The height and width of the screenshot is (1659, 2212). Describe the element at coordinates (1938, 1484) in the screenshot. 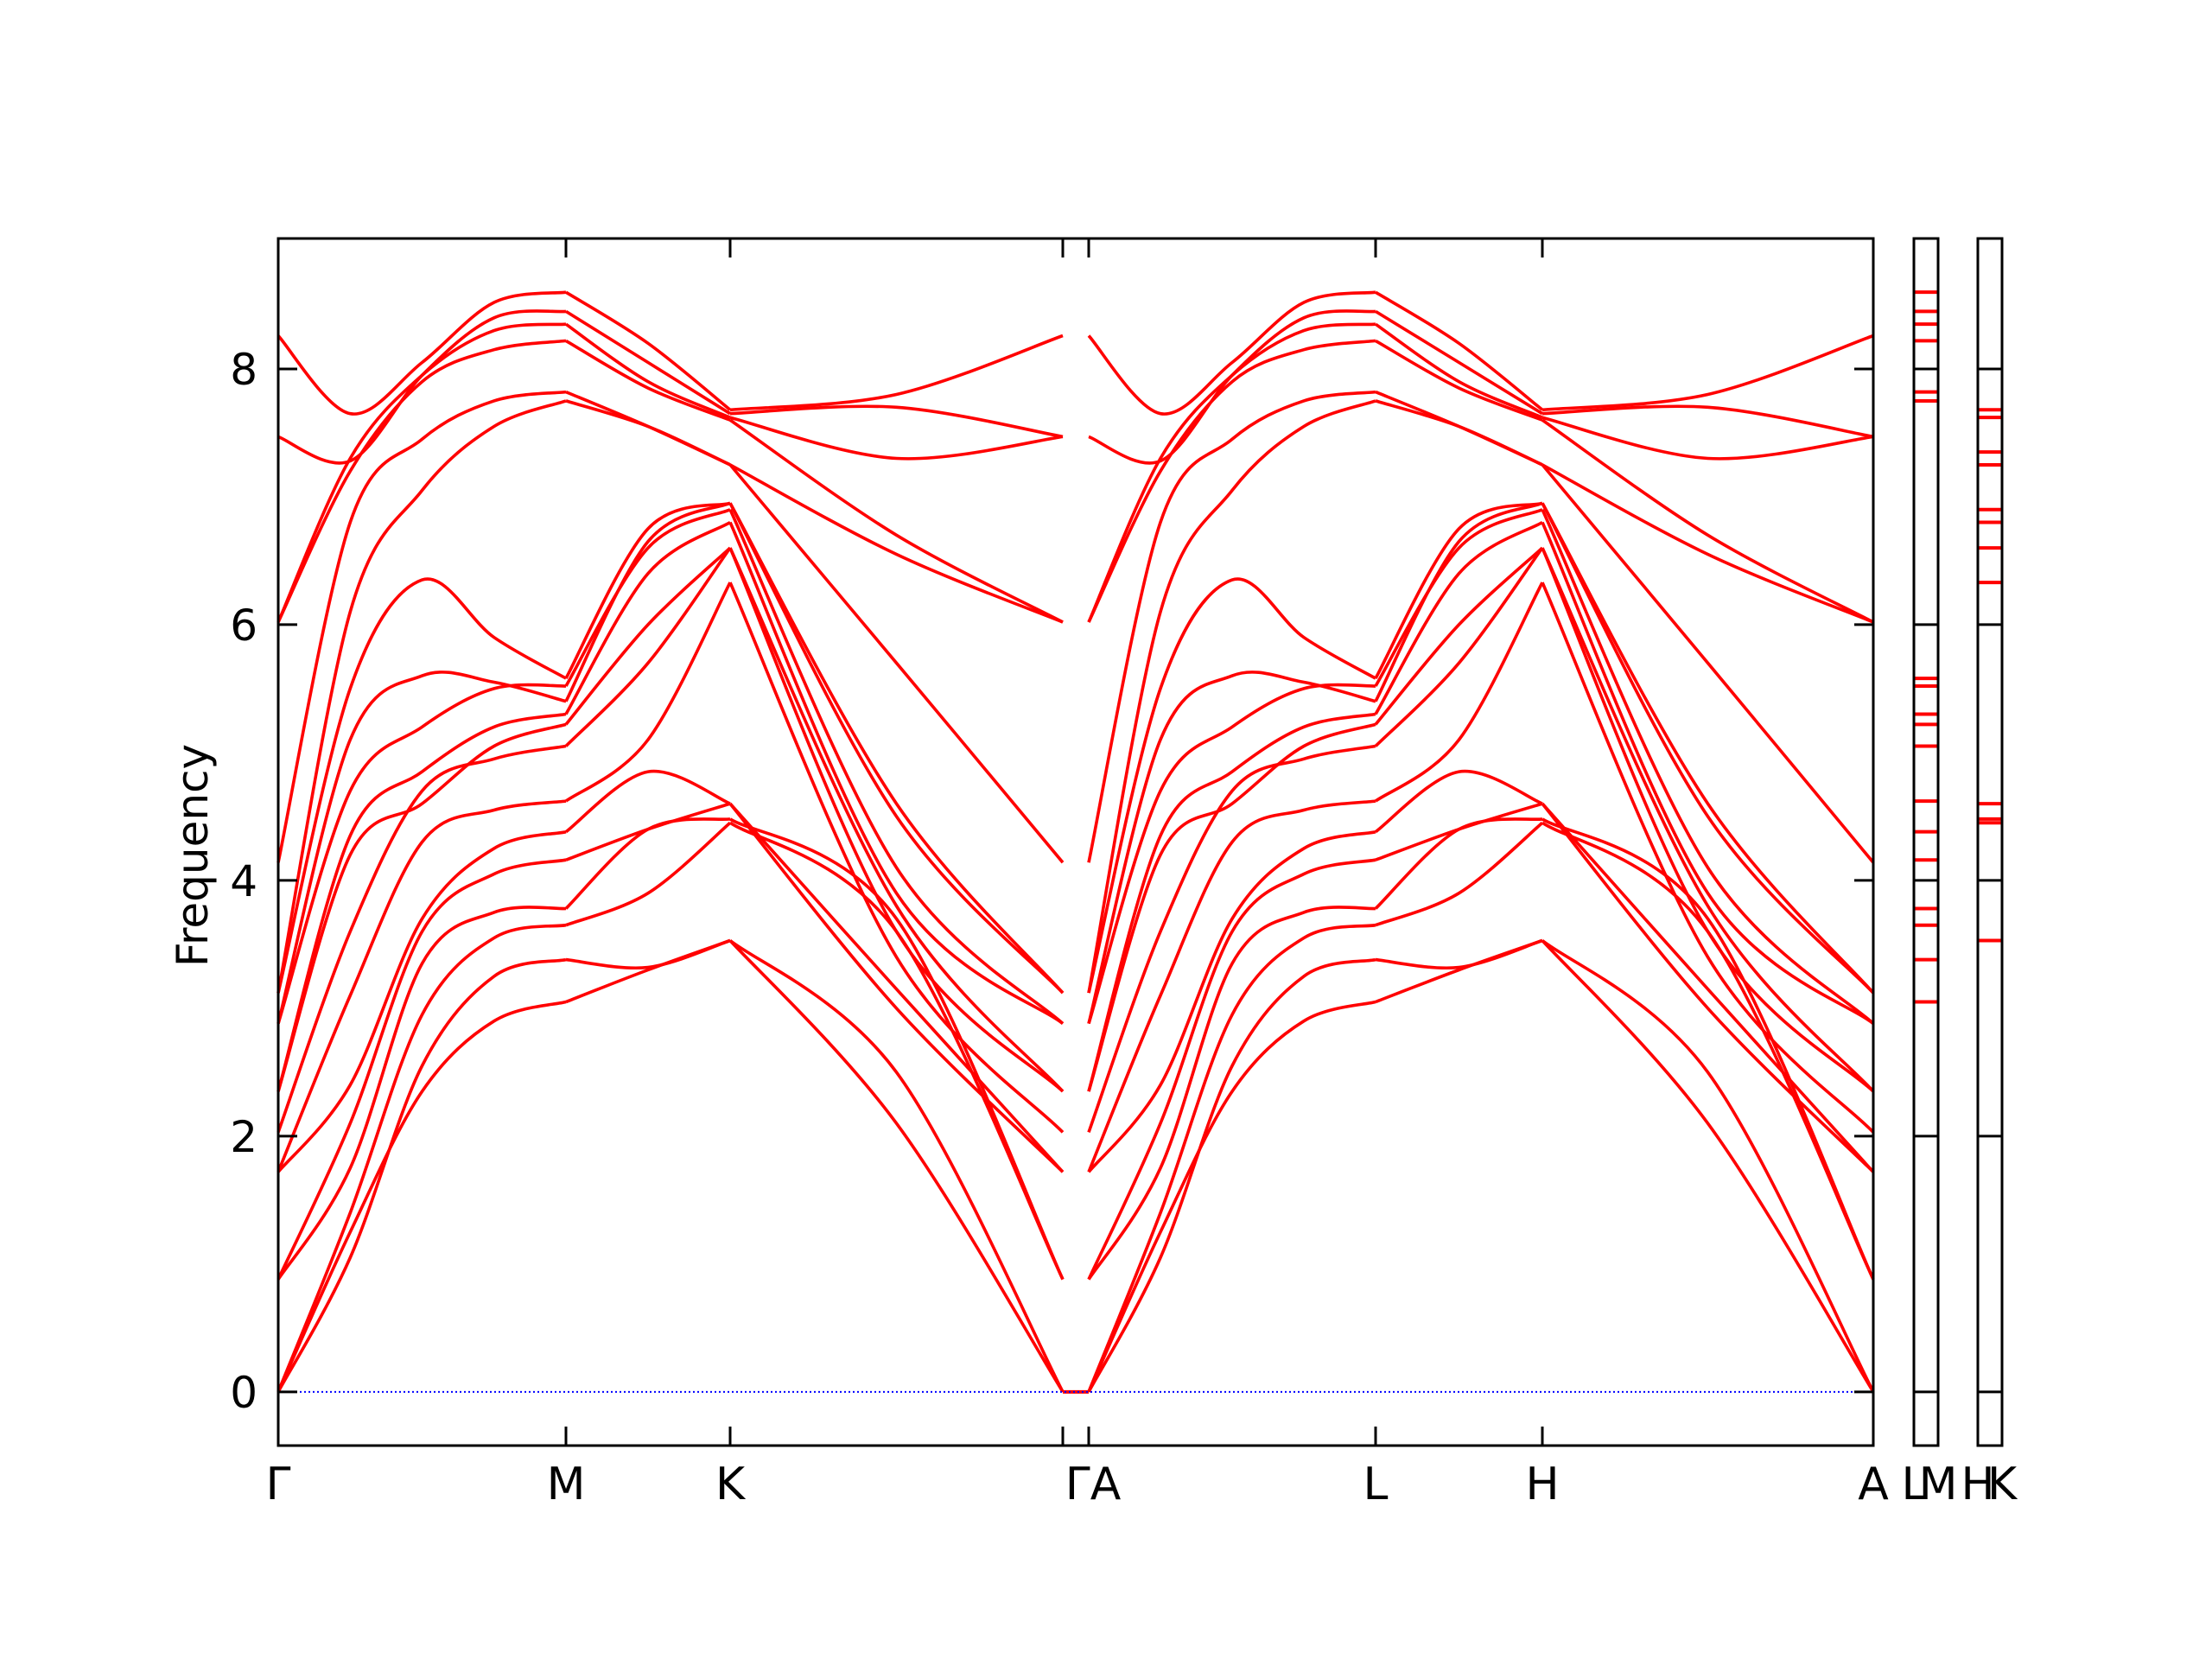

I see `x-tick-label: M` at that location.